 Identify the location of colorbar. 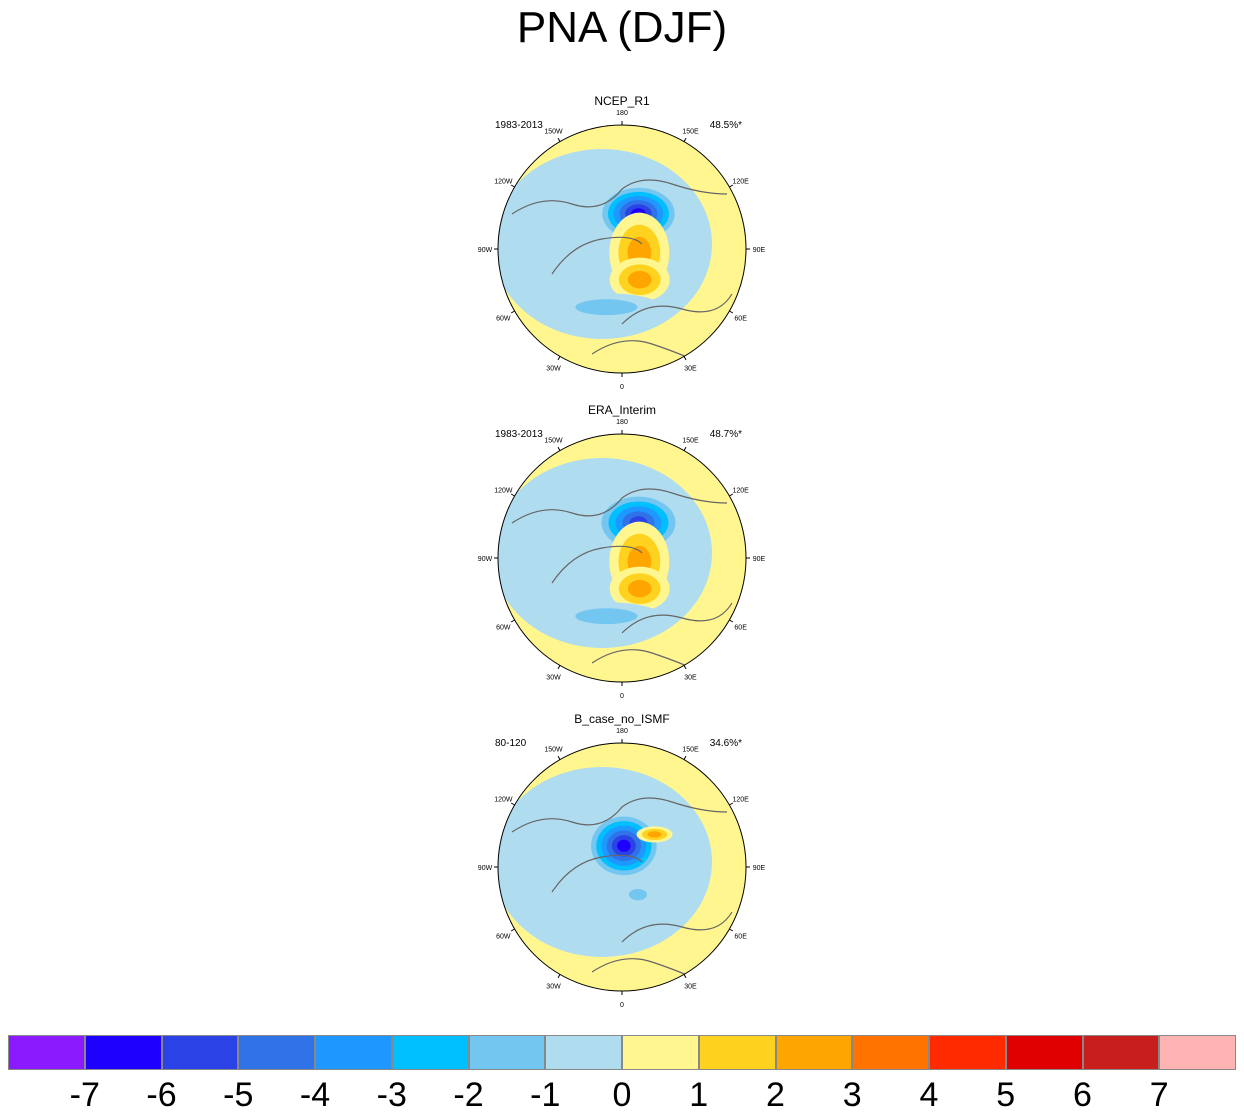
(622, 1052).